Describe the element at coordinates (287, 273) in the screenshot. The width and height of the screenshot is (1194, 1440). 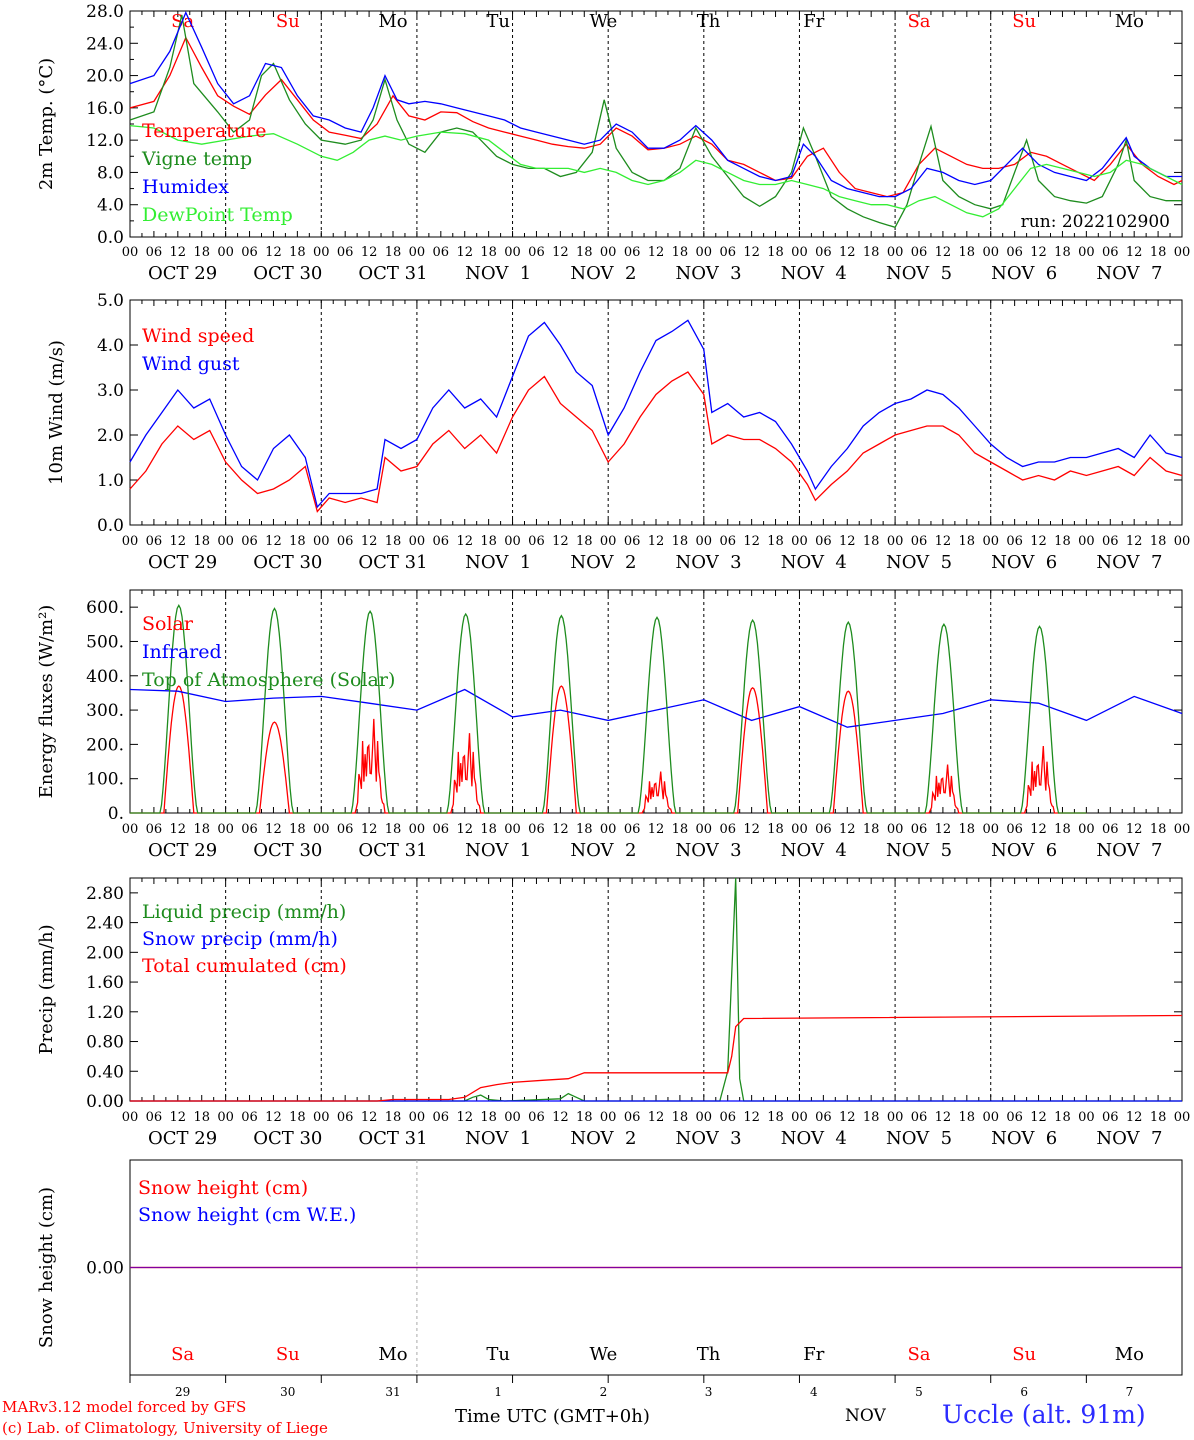
I see `date-label: OCT 30` at that location.